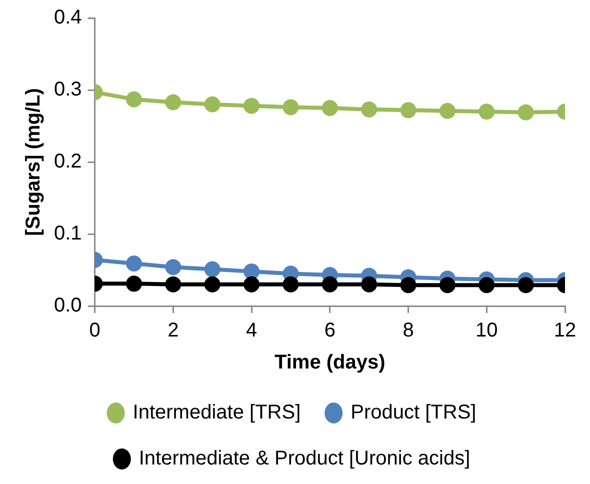  Describe the element at coordinates (173, 331) in the screenshot. I see `x-tick-label: 2` at that location.